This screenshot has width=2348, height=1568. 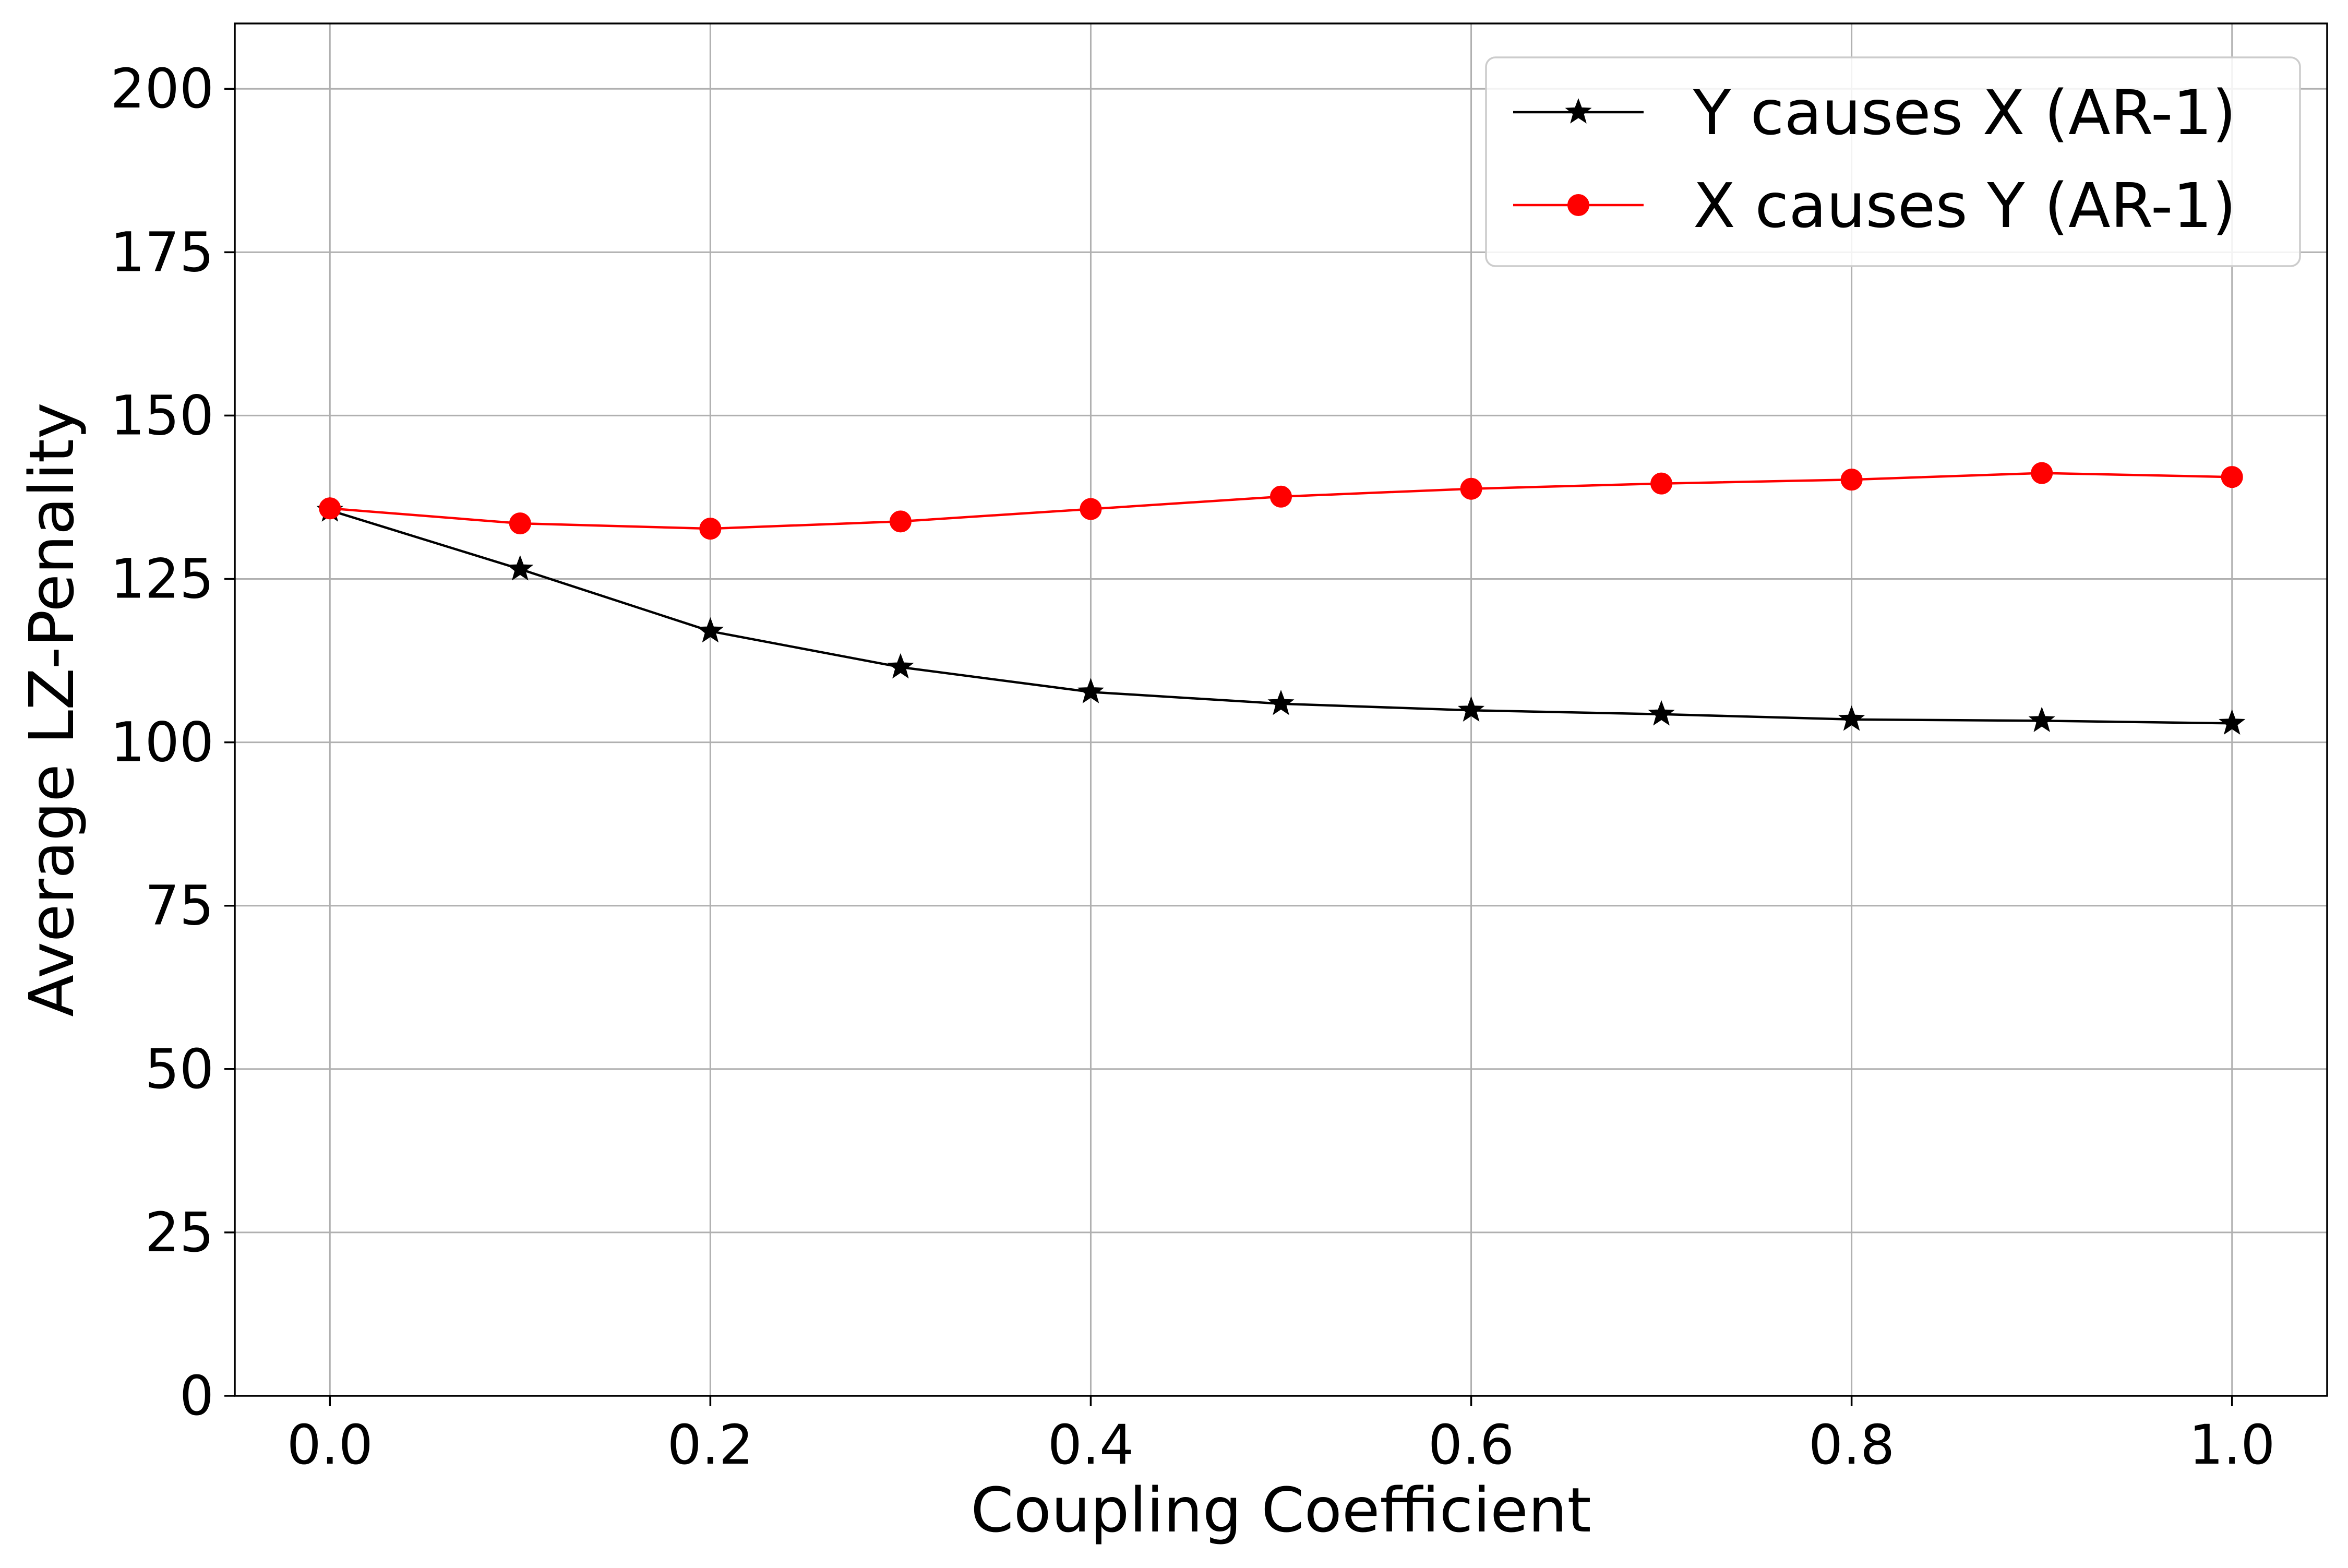 I want to click on legend-label: Y causes X (AR-1), so click(x=1964, y=113).